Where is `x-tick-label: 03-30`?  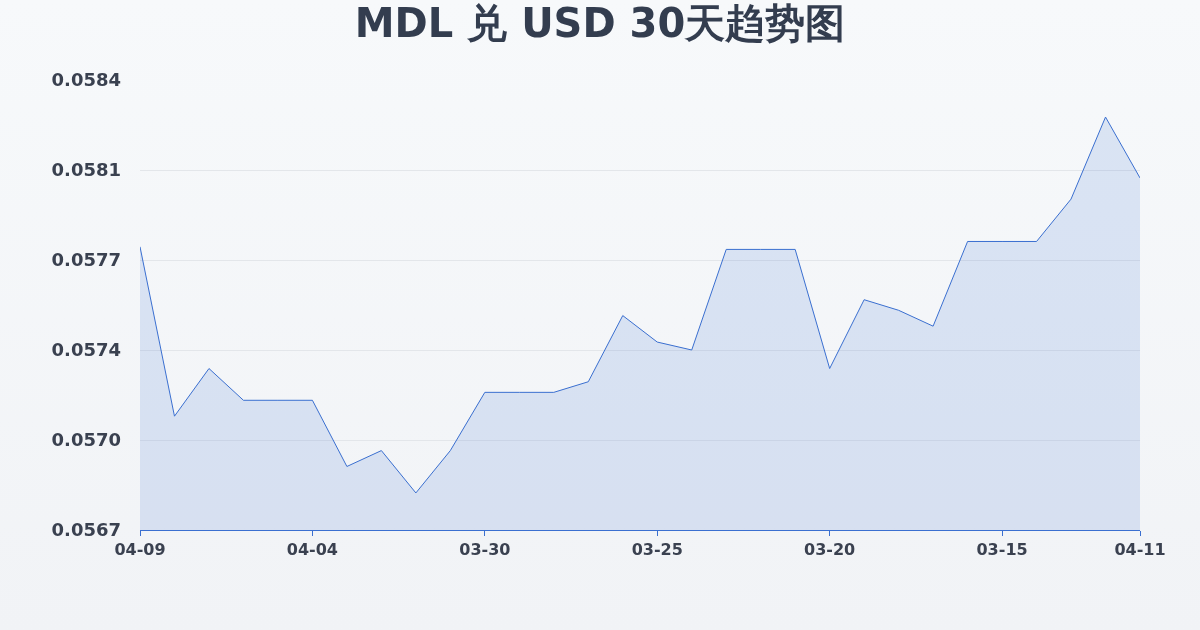 x-tick-label: 03-30 is located at coordinates (485, 550).